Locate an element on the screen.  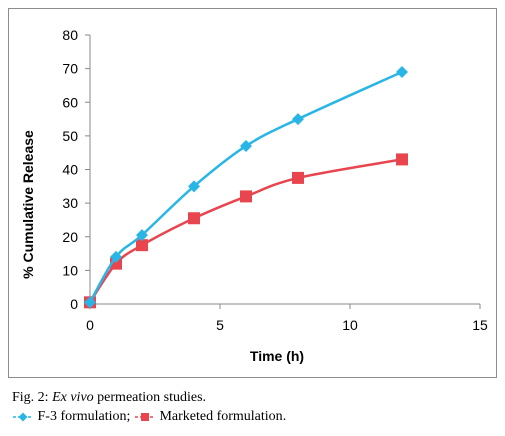
caption-prefix: Fig. 2: is located at coordinates (32, 397).